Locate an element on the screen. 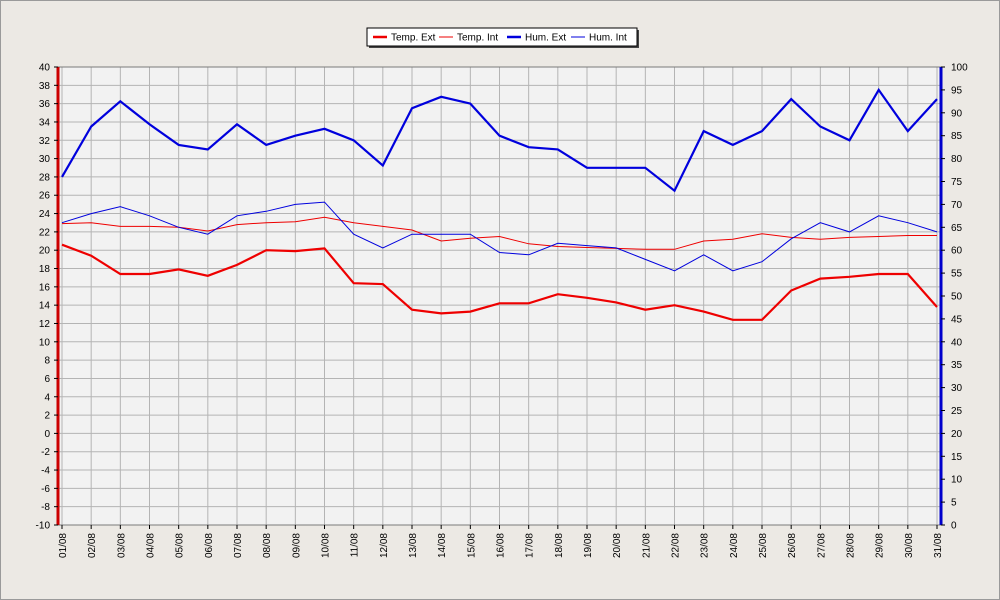 Image resolution: width=1000 pixels, height=600 pixels. x-tick-label: 23/08 is located at coordinates (705, 545).